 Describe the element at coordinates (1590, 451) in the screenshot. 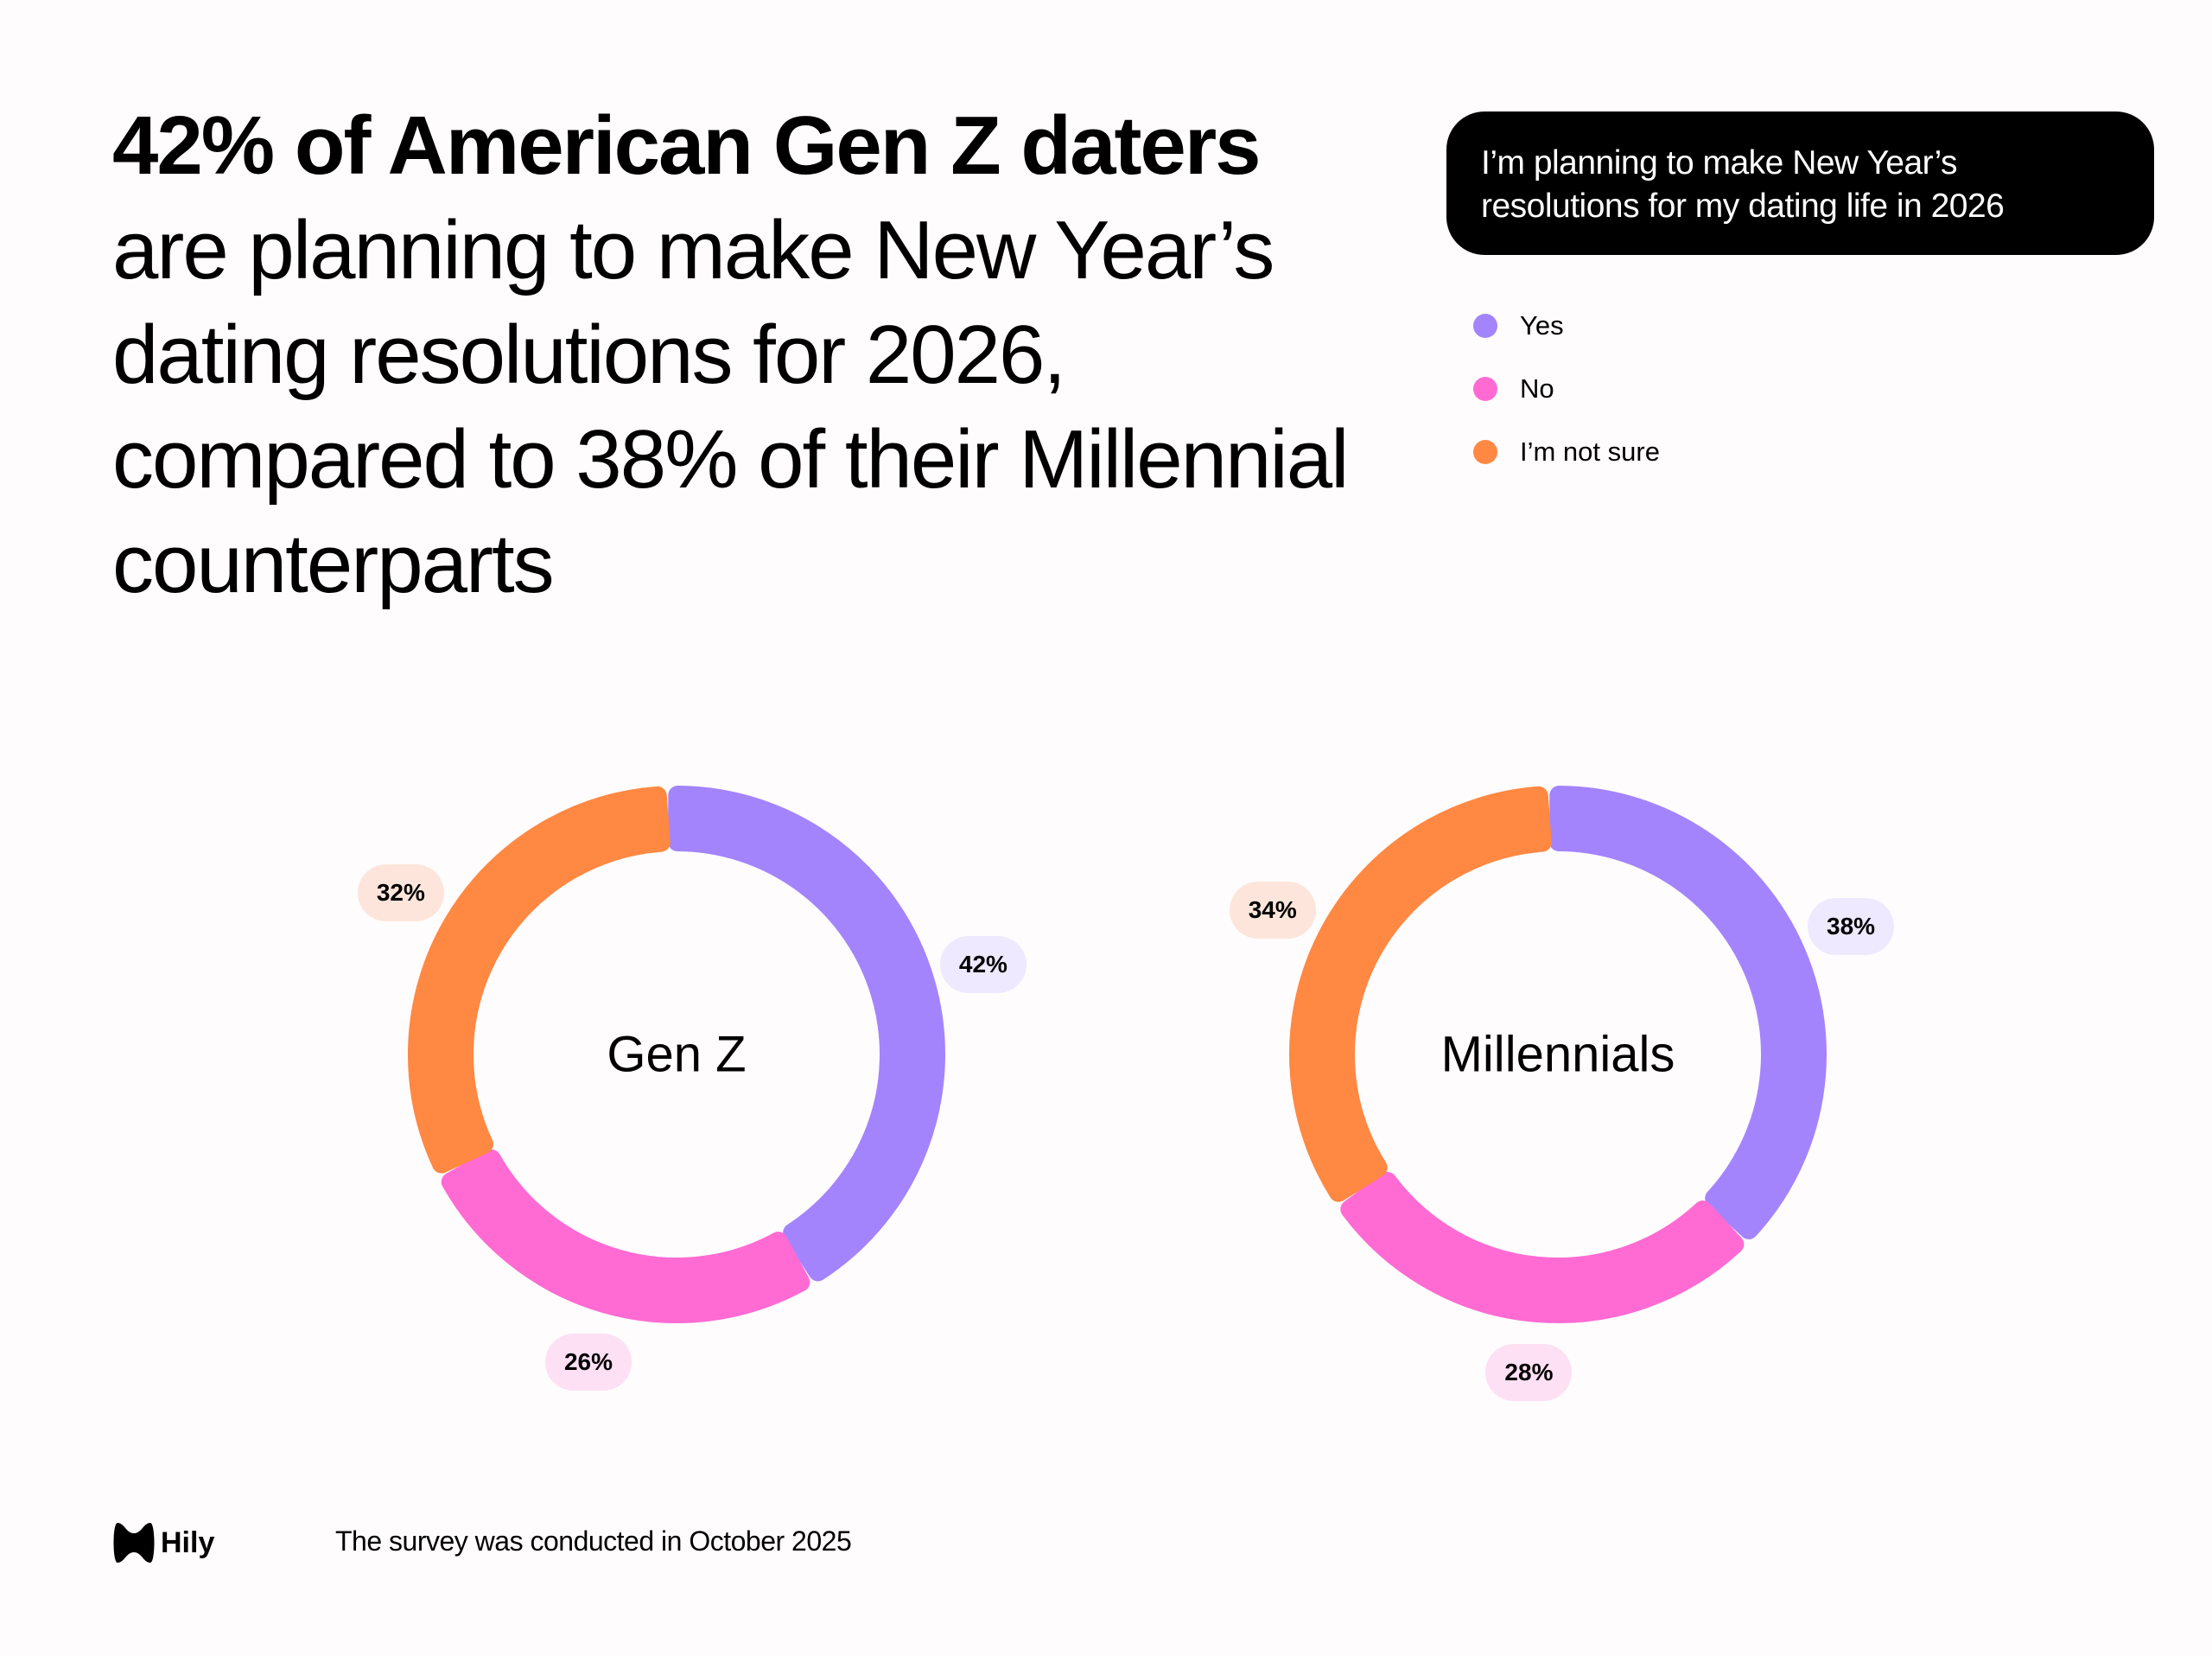

I see `legend-label: I’m not sure` at that location.